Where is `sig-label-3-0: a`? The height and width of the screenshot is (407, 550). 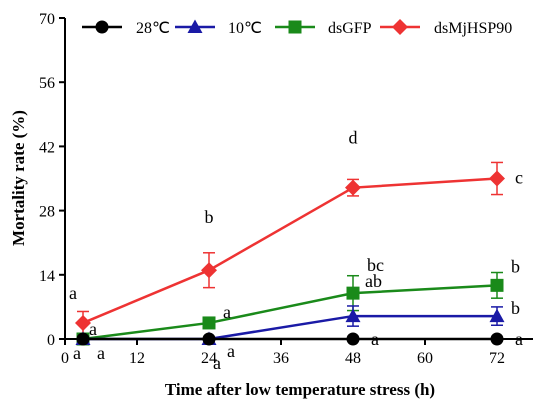
sig-label-3-0: a is located at coordinates (73, 293).